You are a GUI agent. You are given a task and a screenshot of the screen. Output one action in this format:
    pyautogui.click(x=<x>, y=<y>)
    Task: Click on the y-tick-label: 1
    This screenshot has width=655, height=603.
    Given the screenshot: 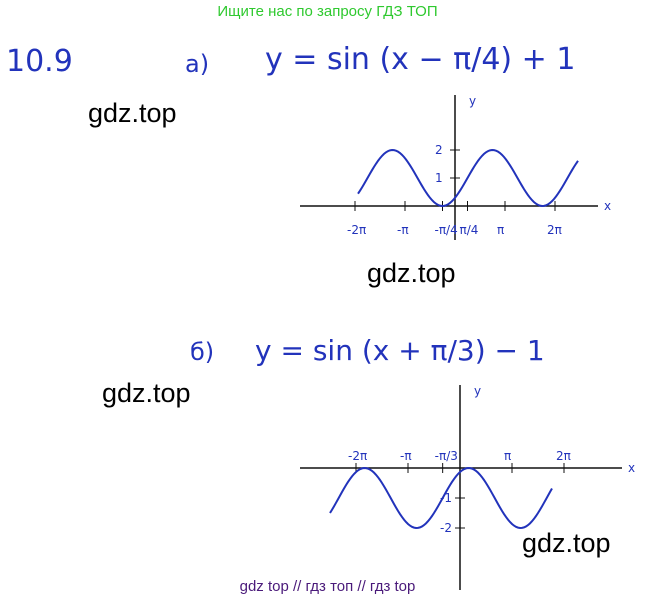 What is the action you would take?
    pyautogui.click(x=439, y=178)
    